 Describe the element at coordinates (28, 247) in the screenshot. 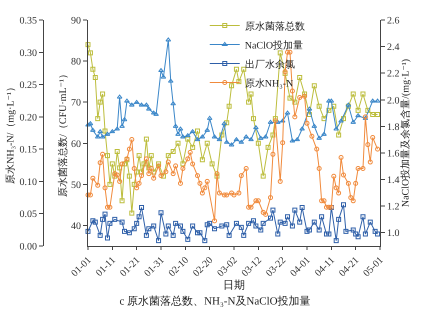

I see `y3-tick-label: 0.00` at that location.